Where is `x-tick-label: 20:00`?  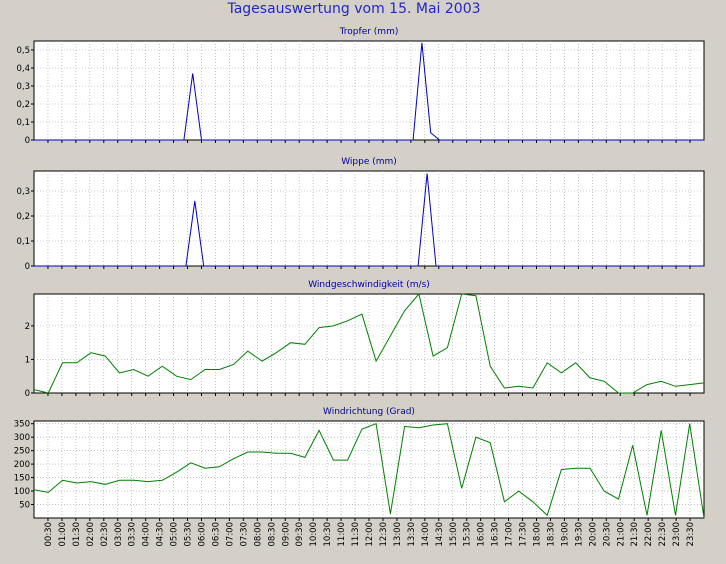 x-tick-label: 20:00 is located at coordinates (593, 534).